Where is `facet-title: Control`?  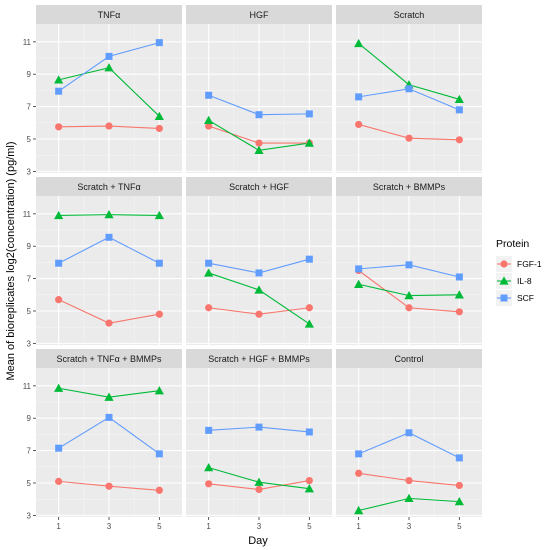 facet-title: Control is located at coordinates (408, 359).